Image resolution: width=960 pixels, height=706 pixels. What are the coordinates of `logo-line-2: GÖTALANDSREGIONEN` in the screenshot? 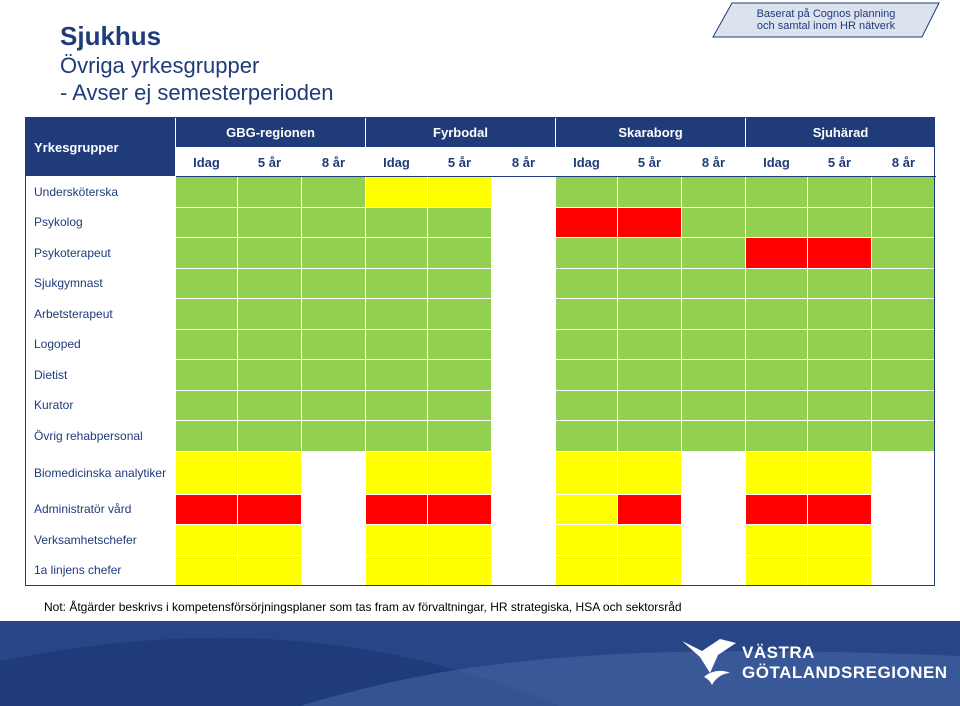 It's located at (845, 672).